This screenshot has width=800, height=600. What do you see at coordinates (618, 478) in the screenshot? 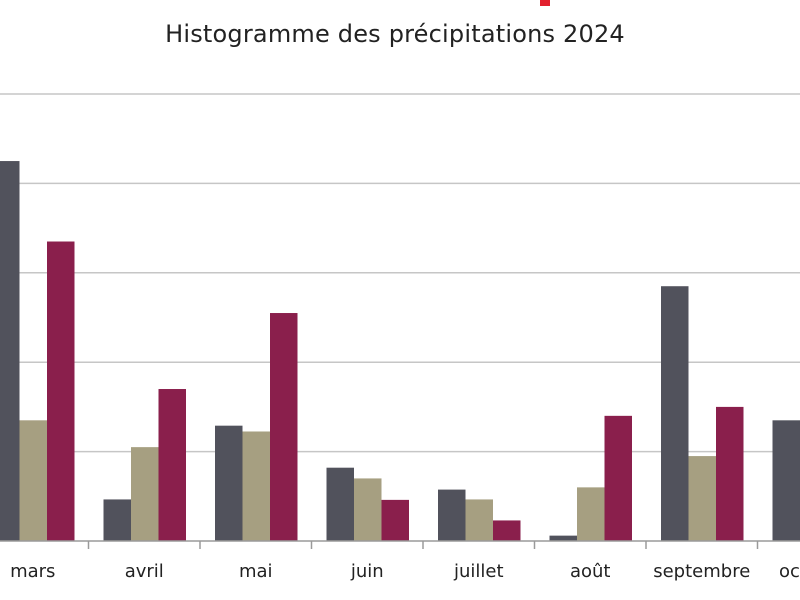
I see `bar-août-series-3` at bounding box center [618, 478].